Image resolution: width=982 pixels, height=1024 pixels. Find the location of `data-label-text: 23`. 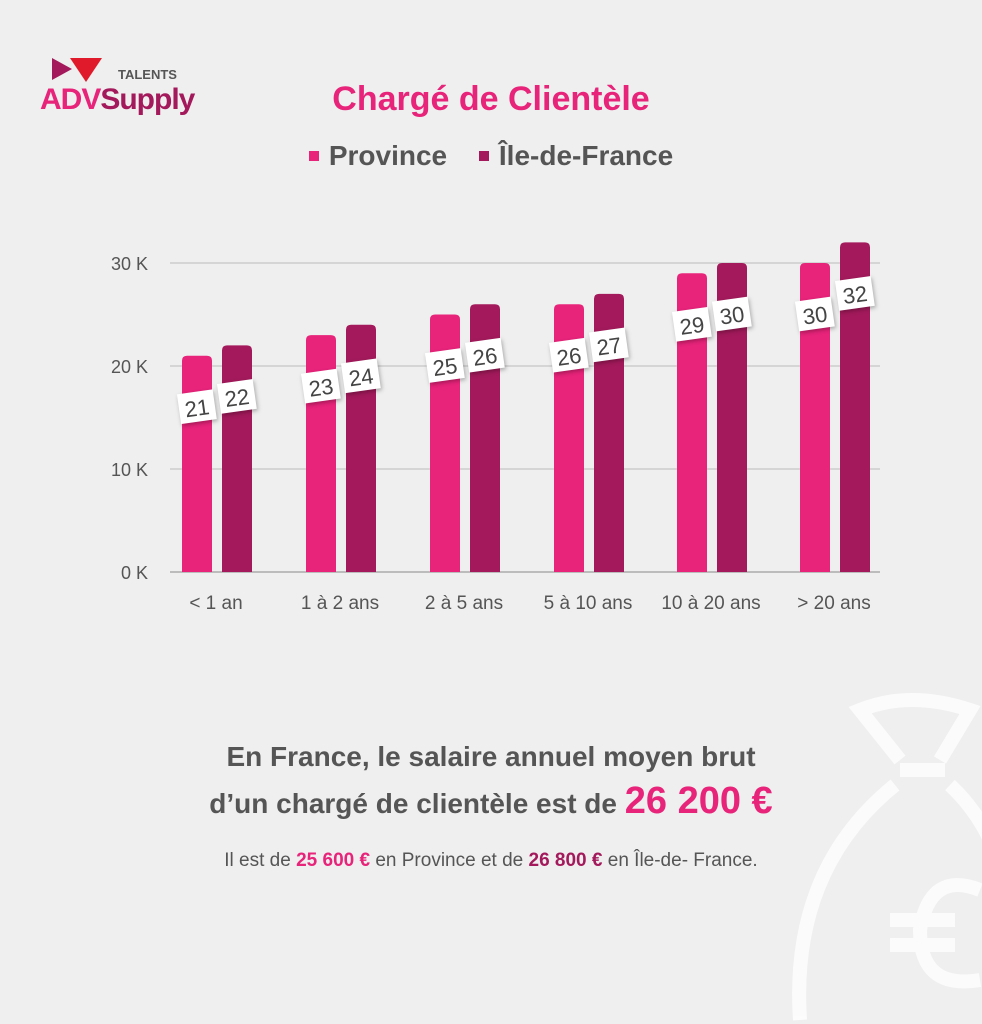

data-label-text: 23 is located at coordinates (321, 388).